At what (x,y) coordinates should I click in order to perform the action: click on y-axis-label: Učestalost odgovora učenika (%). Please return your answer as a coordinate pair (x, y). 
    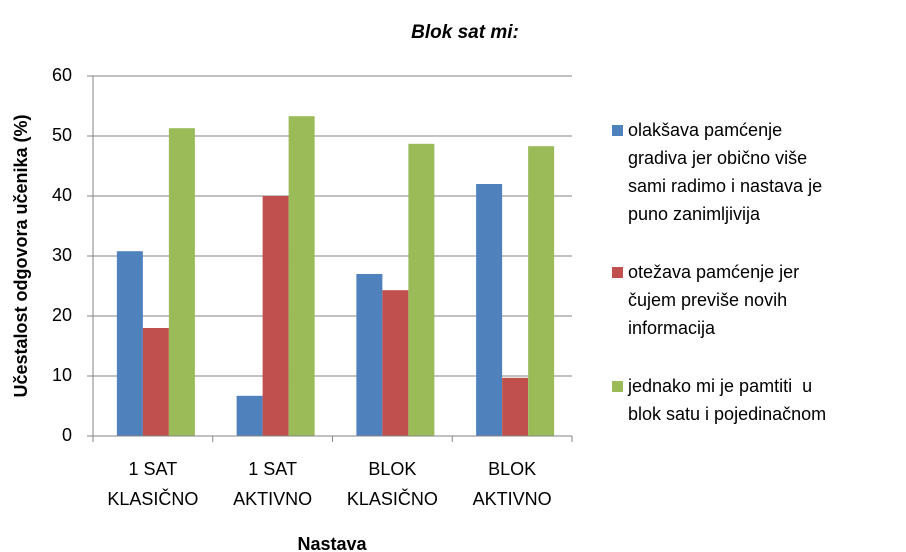
    Looking at the image, I should click on (21, 255).